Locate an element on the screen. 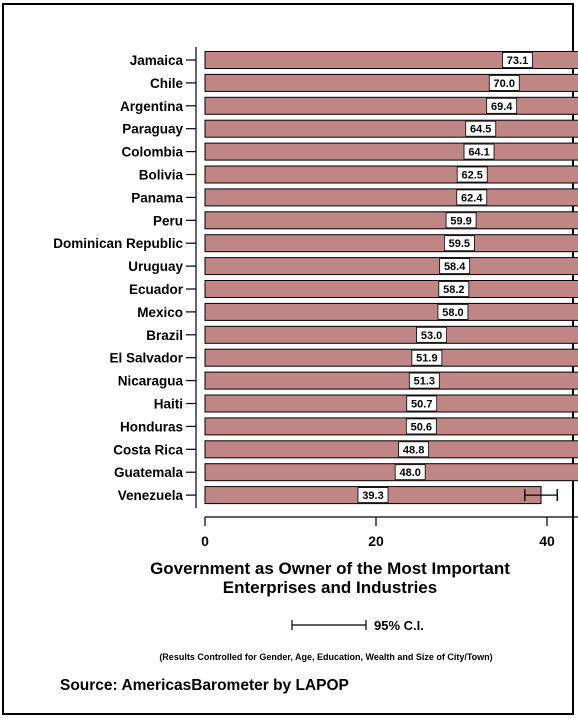 The height and width of the screenshot is (719, 578). value-label: 73.1 is located at coordinates (517, 61).